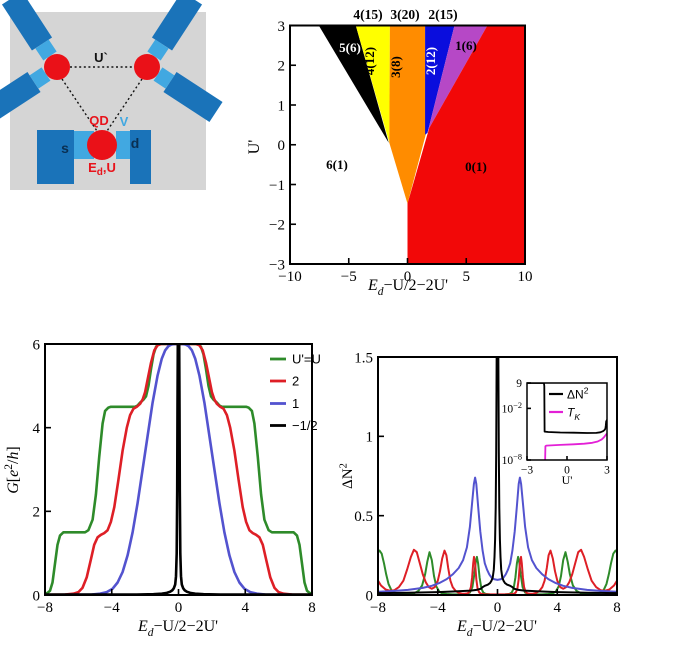 The height and width of the screenshot is (652, 675). Describe the element at coordinates (574, 413) in the screenshot. I see `variance-inset-legend-label: TK` at that location.